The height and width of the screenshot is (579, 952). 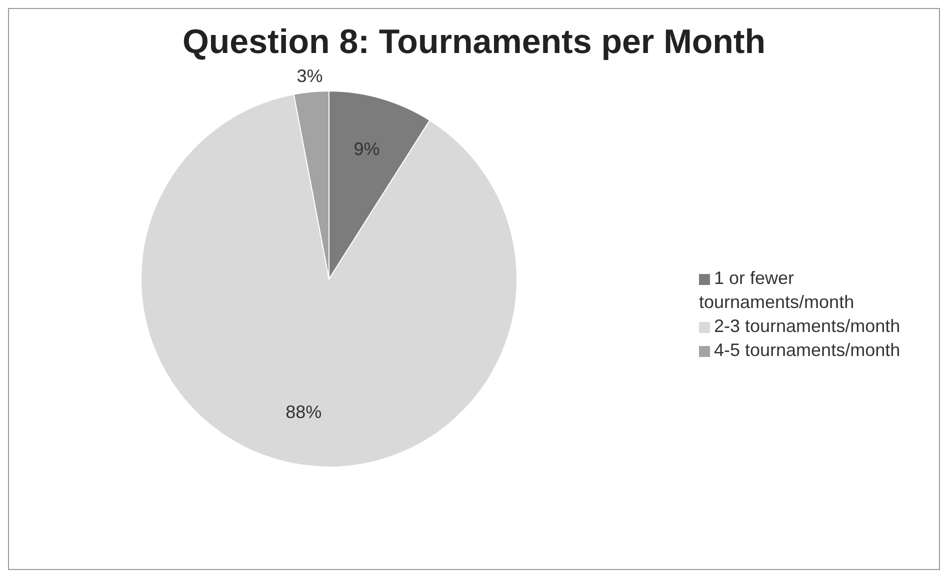 I want to click on data-label: 3%, so click(x=309, y=76).